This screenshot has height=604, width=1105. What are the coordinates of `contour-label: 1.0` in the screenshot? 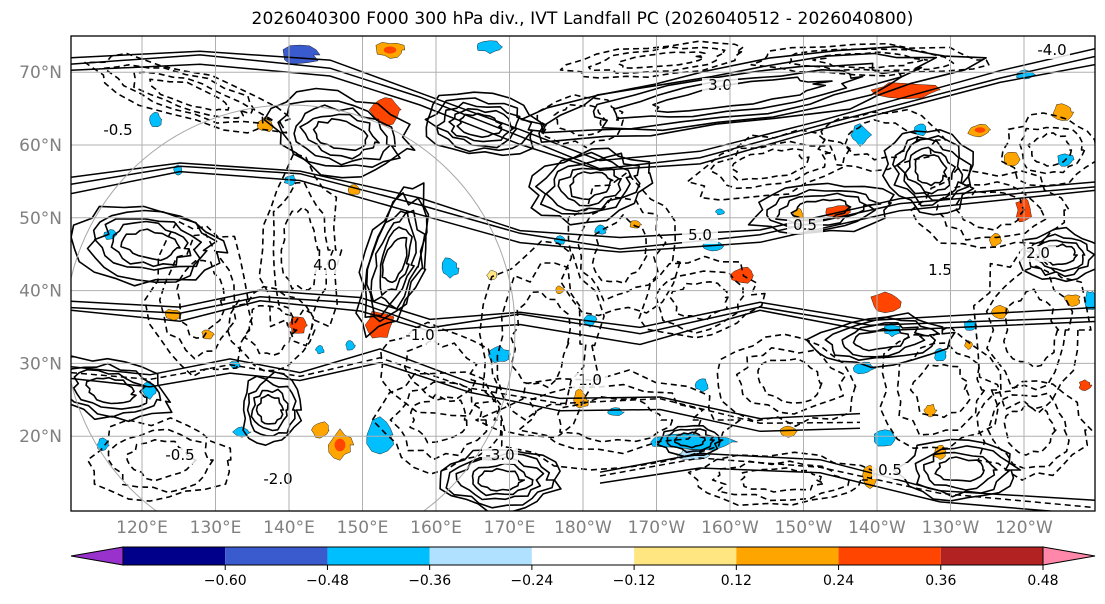 It's located at (590, 380).